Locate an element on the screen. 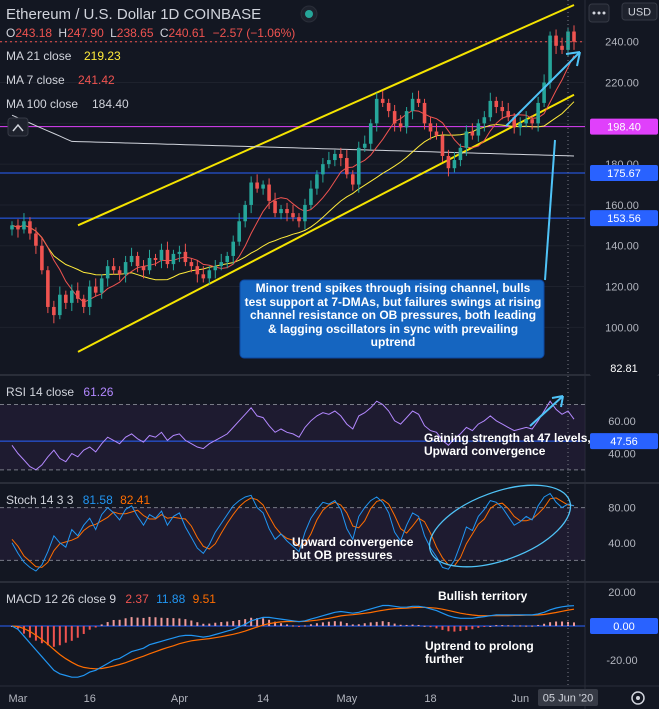  date-badge: 05 Jun '20 is located at coordinates (568, 697).